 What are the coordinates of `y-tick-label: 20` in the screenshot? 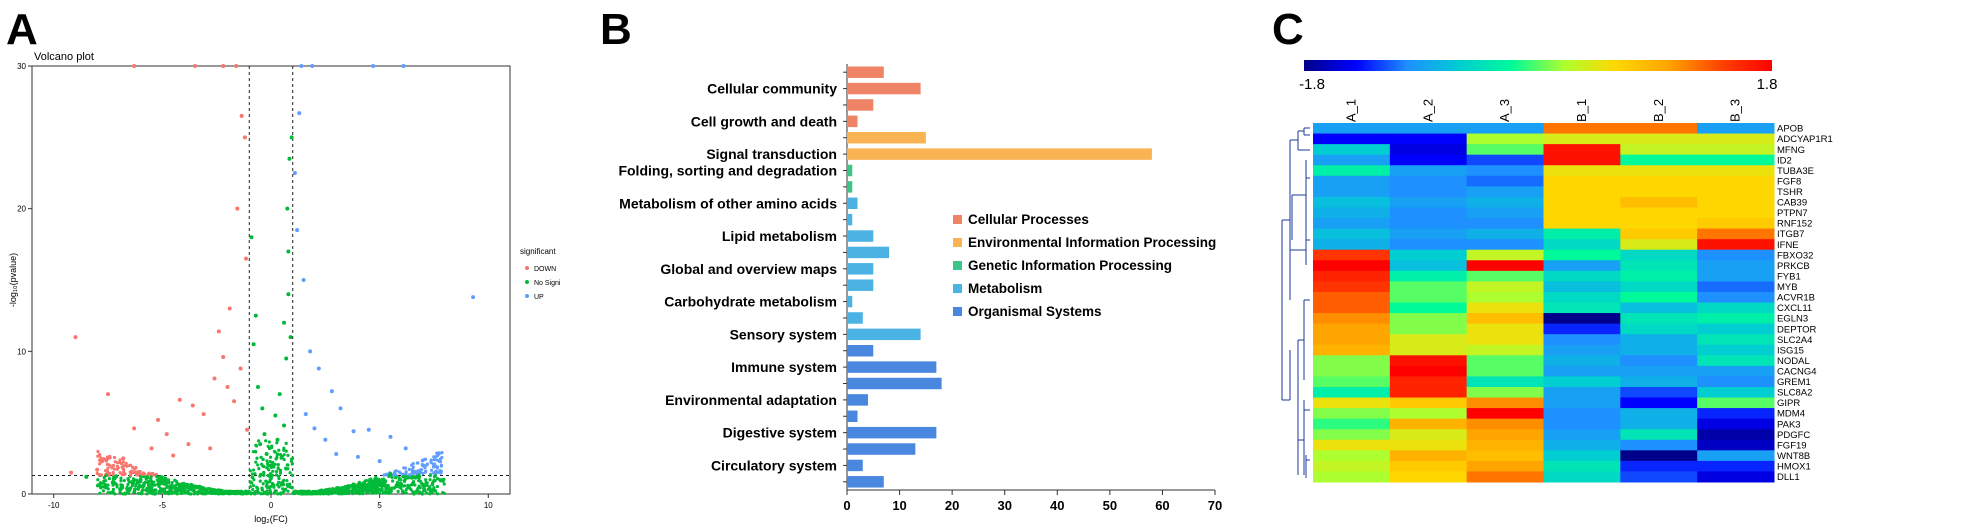 It's located at (21, 209).